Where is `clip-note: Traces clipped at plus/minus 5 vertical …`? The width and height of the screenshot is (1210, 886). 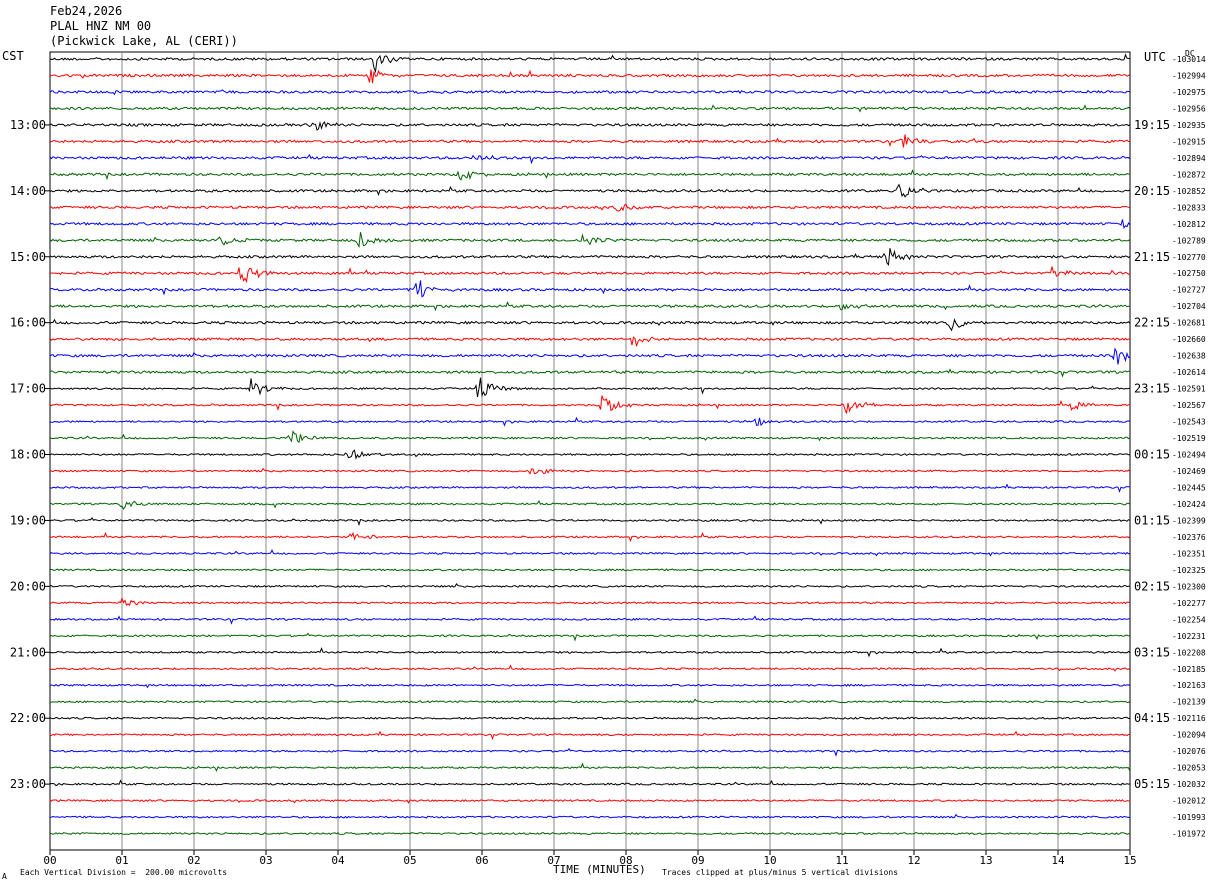 clip-note: Traces clipped at plus/minus 5 vertical … is located at coordinates (780, 872).